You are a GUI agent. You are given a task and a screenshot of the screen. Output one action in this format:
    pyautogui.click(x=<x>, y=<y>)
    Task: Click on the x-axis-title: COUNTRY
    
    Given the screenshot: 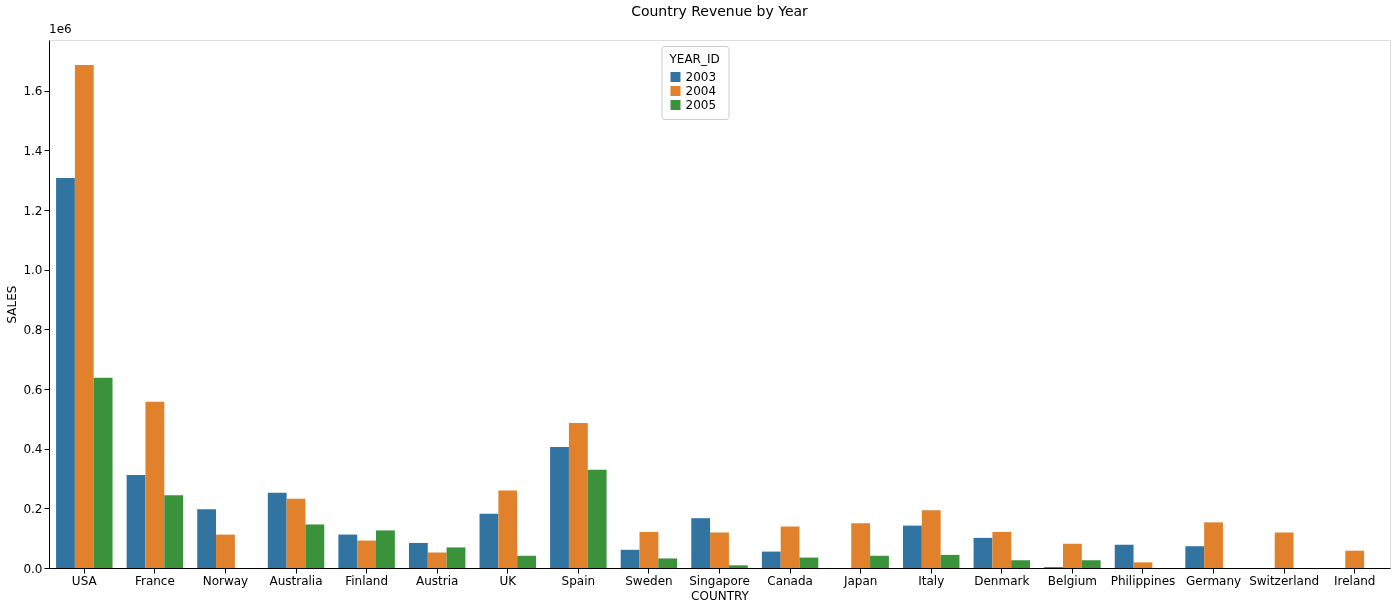 What is the action you would take?
    pyautogui.click(x=720, y=595)
    